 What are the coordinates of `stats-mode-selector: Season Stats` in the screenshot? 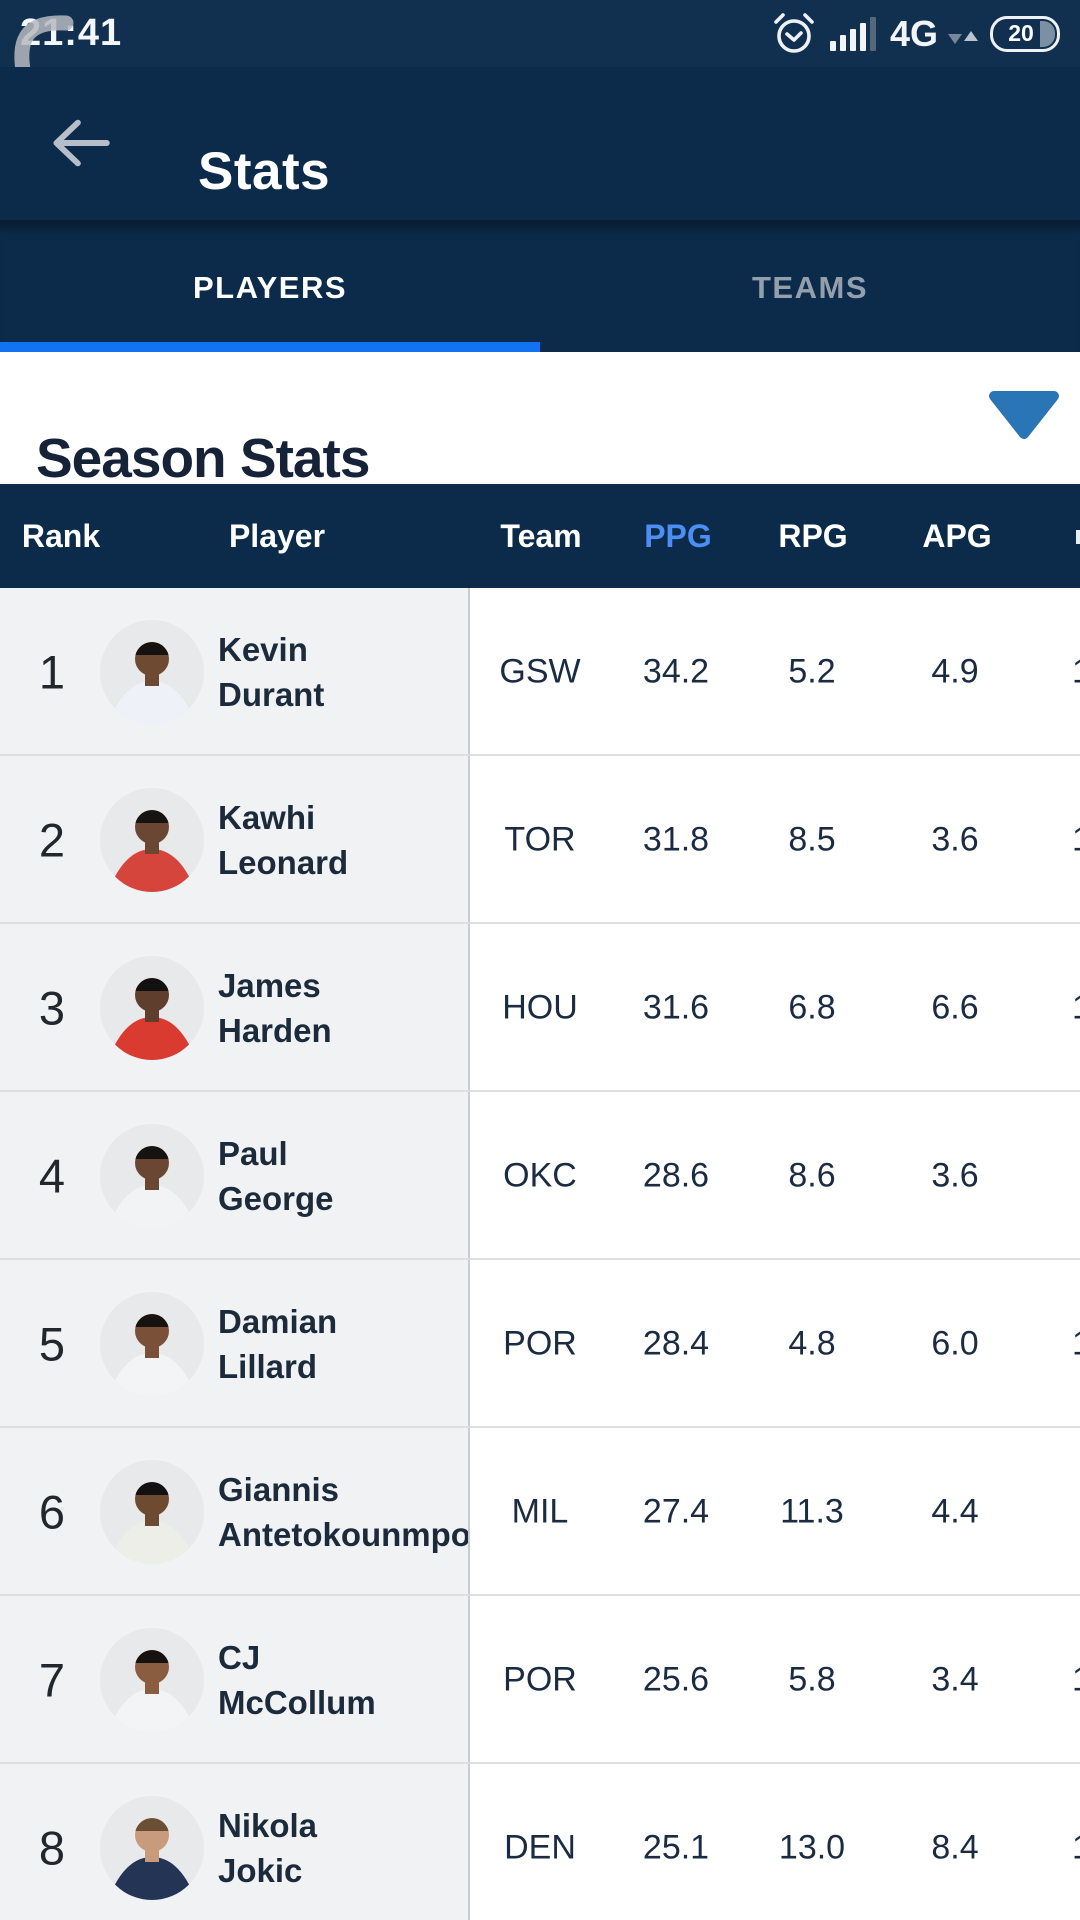 It's located at (540, 420).